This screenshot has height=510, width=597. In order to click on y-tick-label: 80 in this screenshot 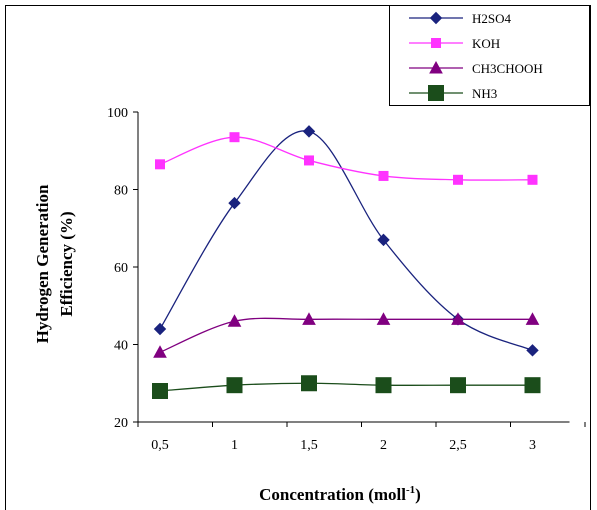, I will do `click(121, 191)`.